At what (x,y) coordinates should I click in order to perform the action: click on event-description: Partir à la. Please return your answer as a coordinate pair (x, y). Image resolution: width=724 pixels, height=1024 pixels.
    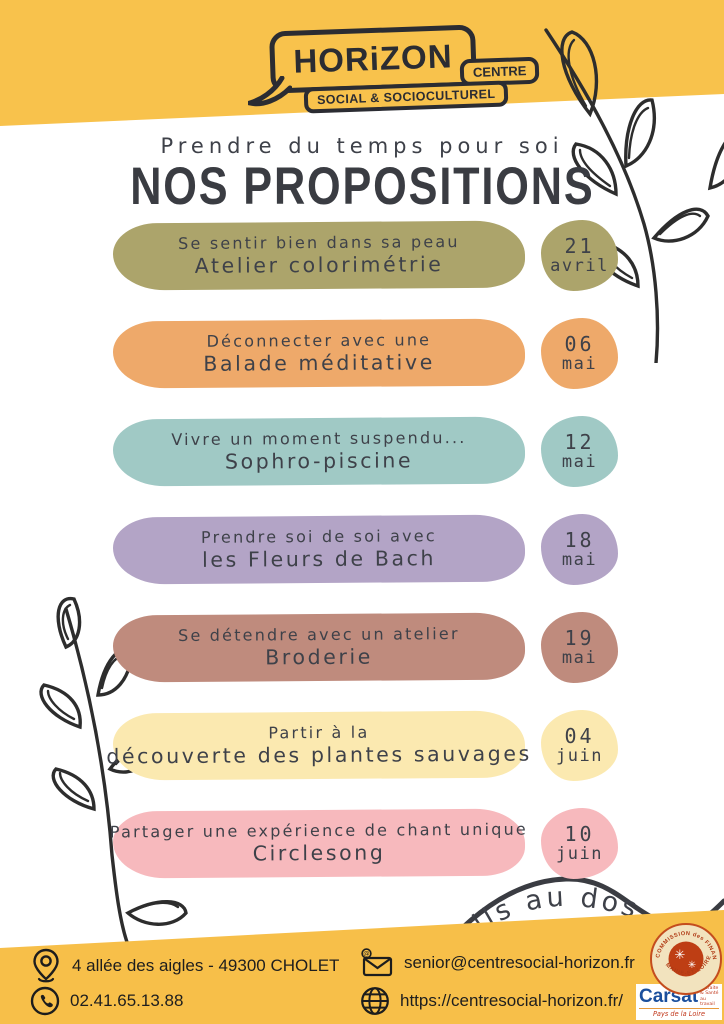
    Looking at the image, I should click on (319, 732).